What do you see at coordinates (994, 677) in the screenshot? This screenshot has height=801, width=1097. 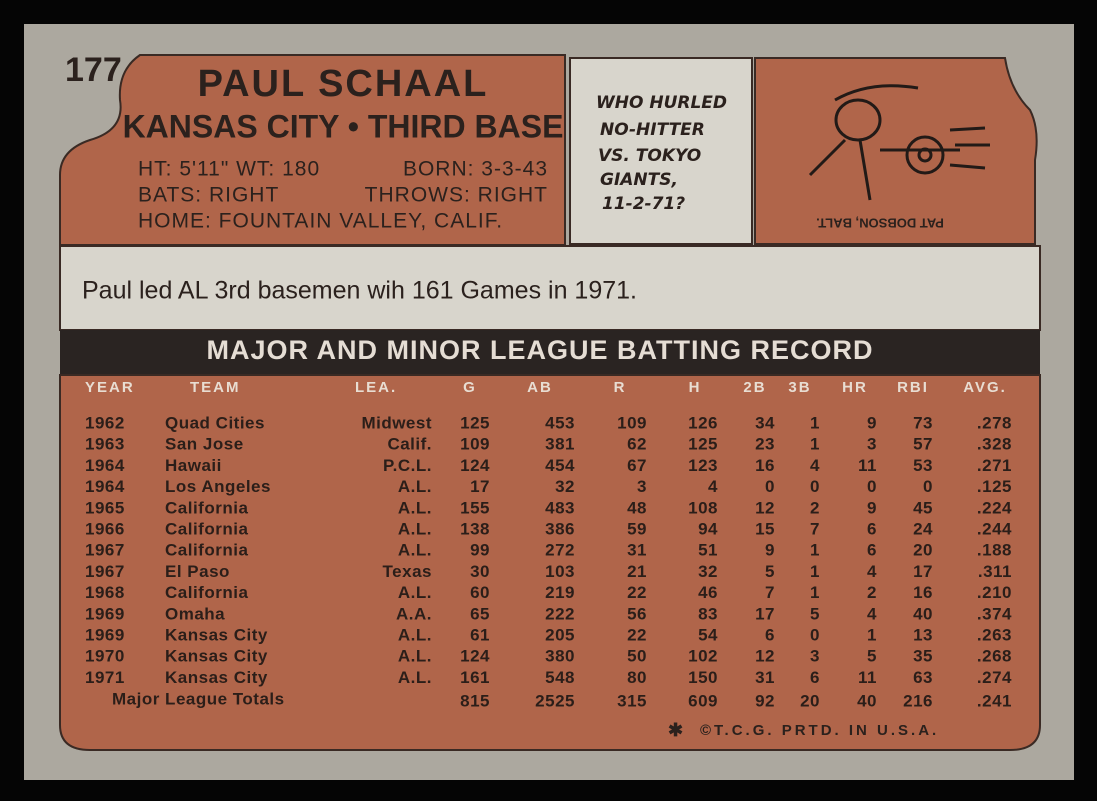 I see `table-cell: .274` at bounding box center [994, 677].